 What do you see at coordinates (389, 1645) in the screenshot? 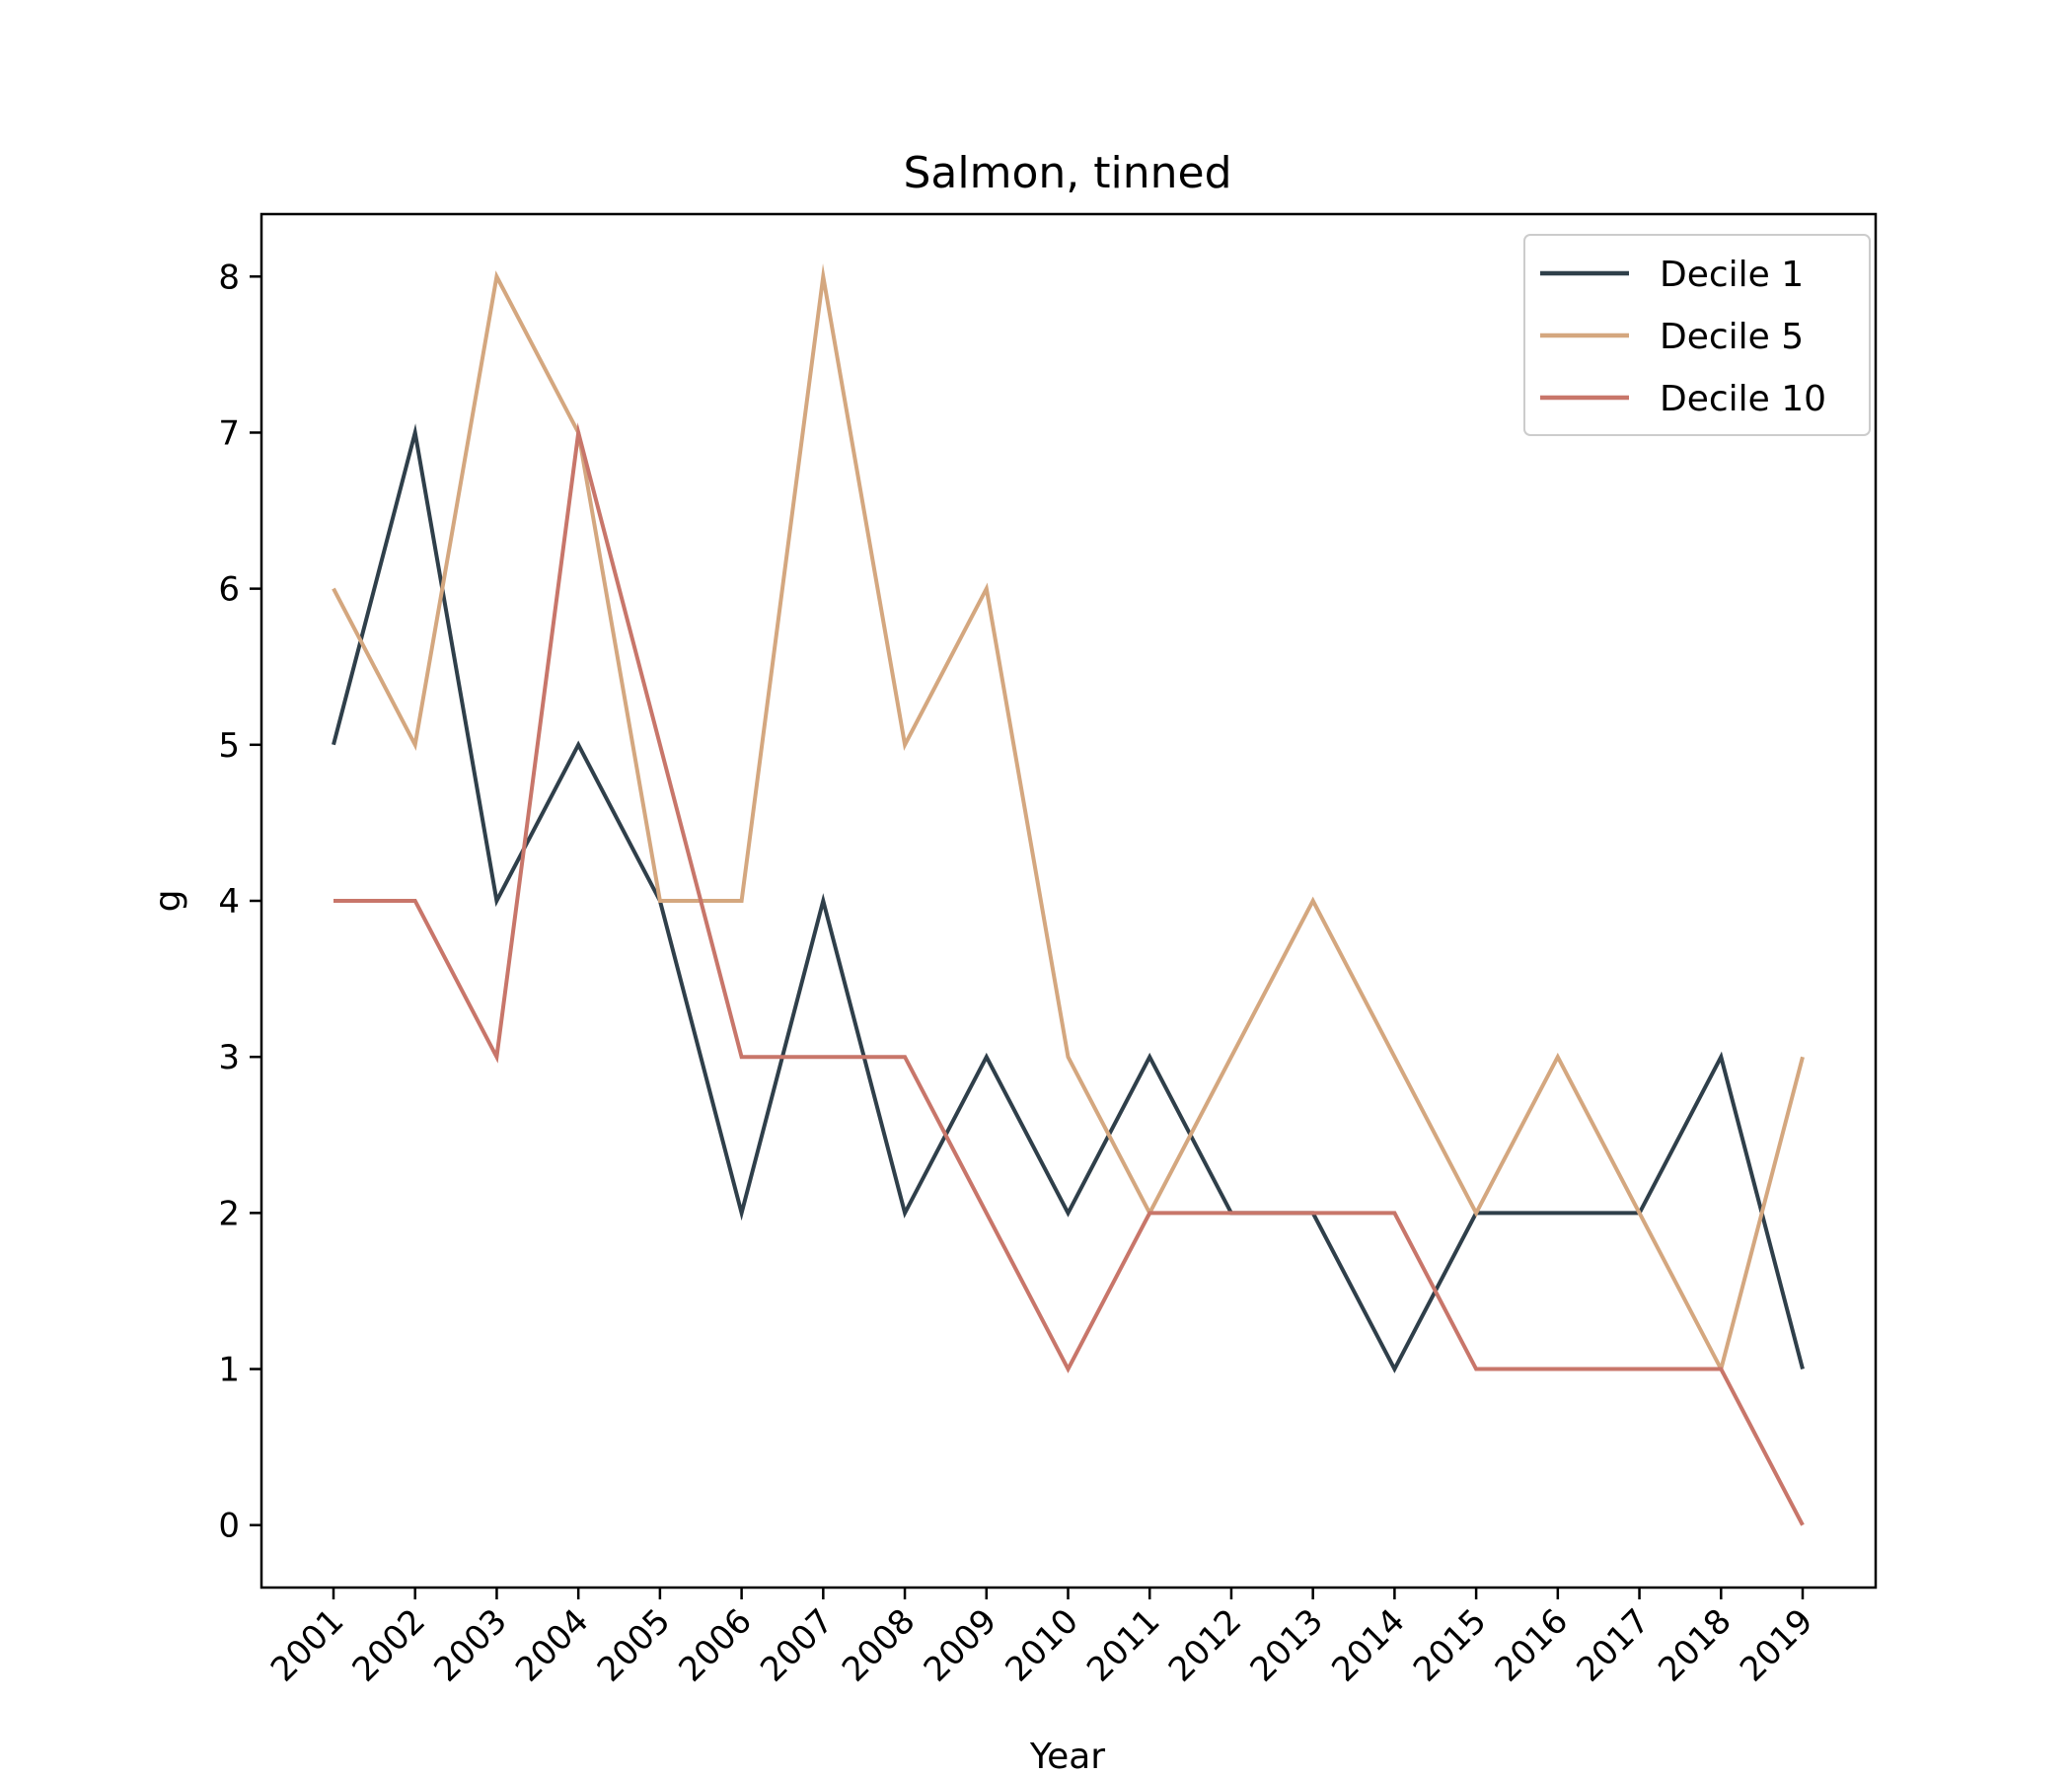
I see `x-tick-label: 2002` at bounding box center [389, 1645].